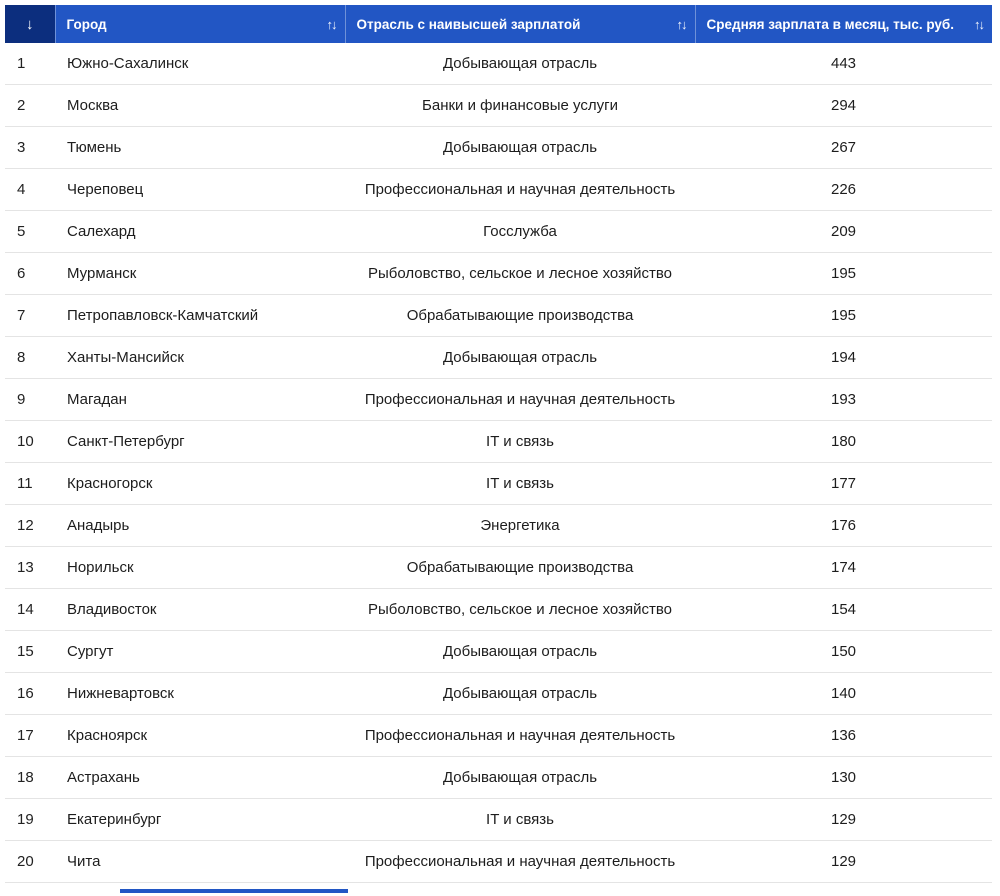 This screenshot has height=896, width=1000. I want to click on rank-cell: 13, so click(30, 567).